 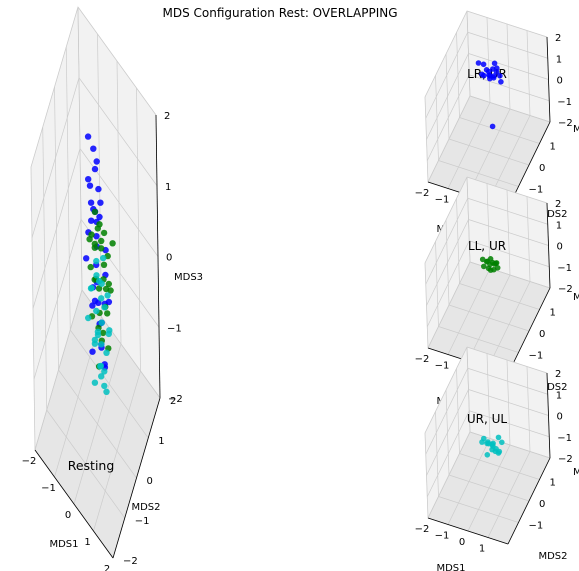 What do you see at coordinates (130, 561) in the screenshot?
I see `y-tick-label: −2` at bounding box center [130, 561].